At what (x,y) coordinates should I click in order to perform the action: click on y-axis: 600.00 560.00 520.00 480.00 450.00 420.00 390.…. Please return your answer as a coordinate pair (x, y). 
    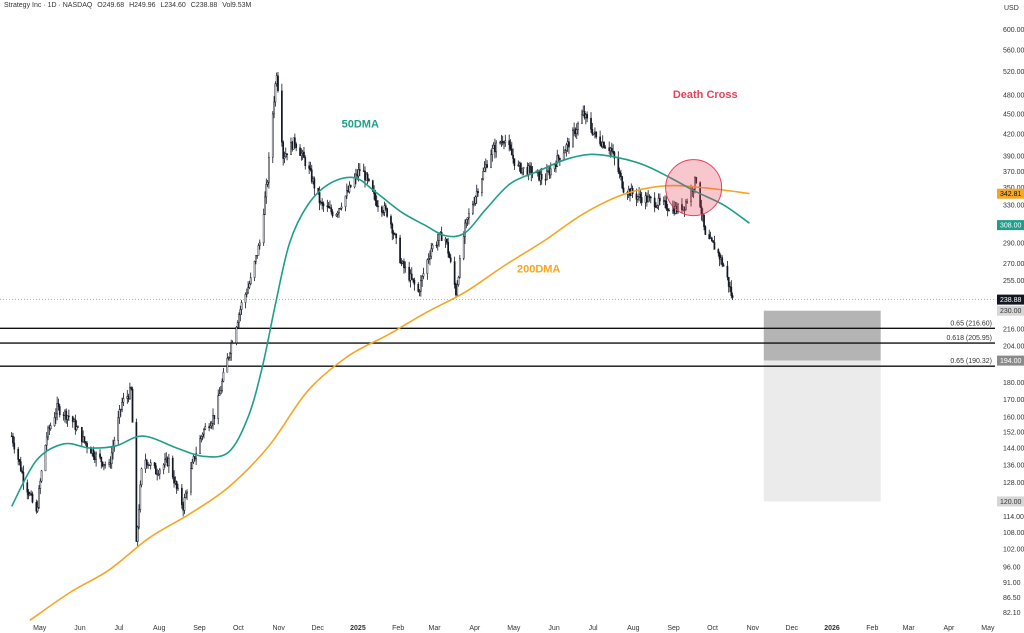
    Looking at the image, I should click on (1010, 322).